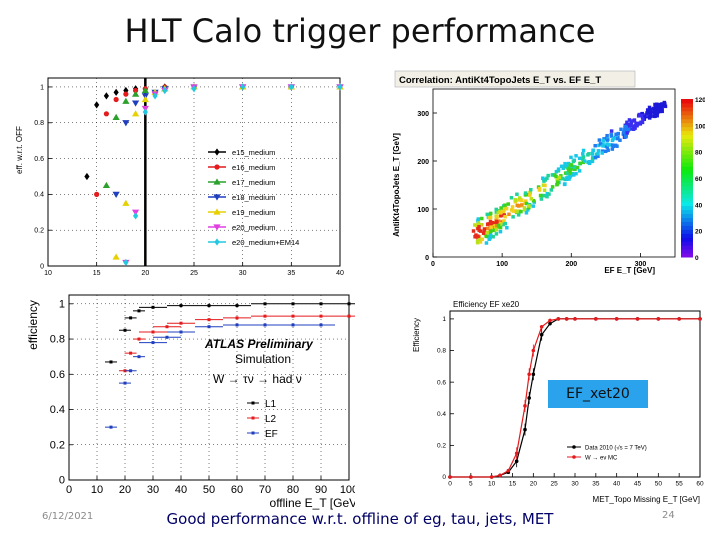 Image resolution: width=720 pixels, height=540 pixels. What do you see at coordinates (699, 179) in the screenshot?
I see `c2-colorbar-label: 60` at bounding box center [699, 179].